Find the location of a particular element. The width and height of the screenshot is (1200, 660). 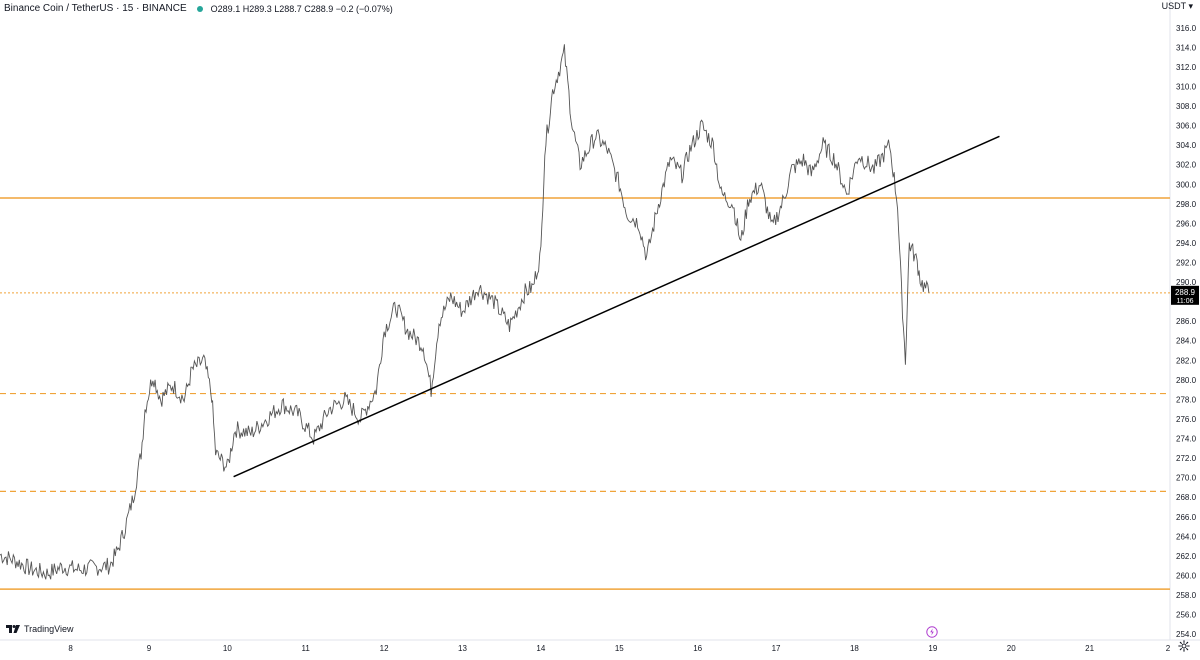

y-tick-label: 300.0 is located at coordinates (1186, 184).